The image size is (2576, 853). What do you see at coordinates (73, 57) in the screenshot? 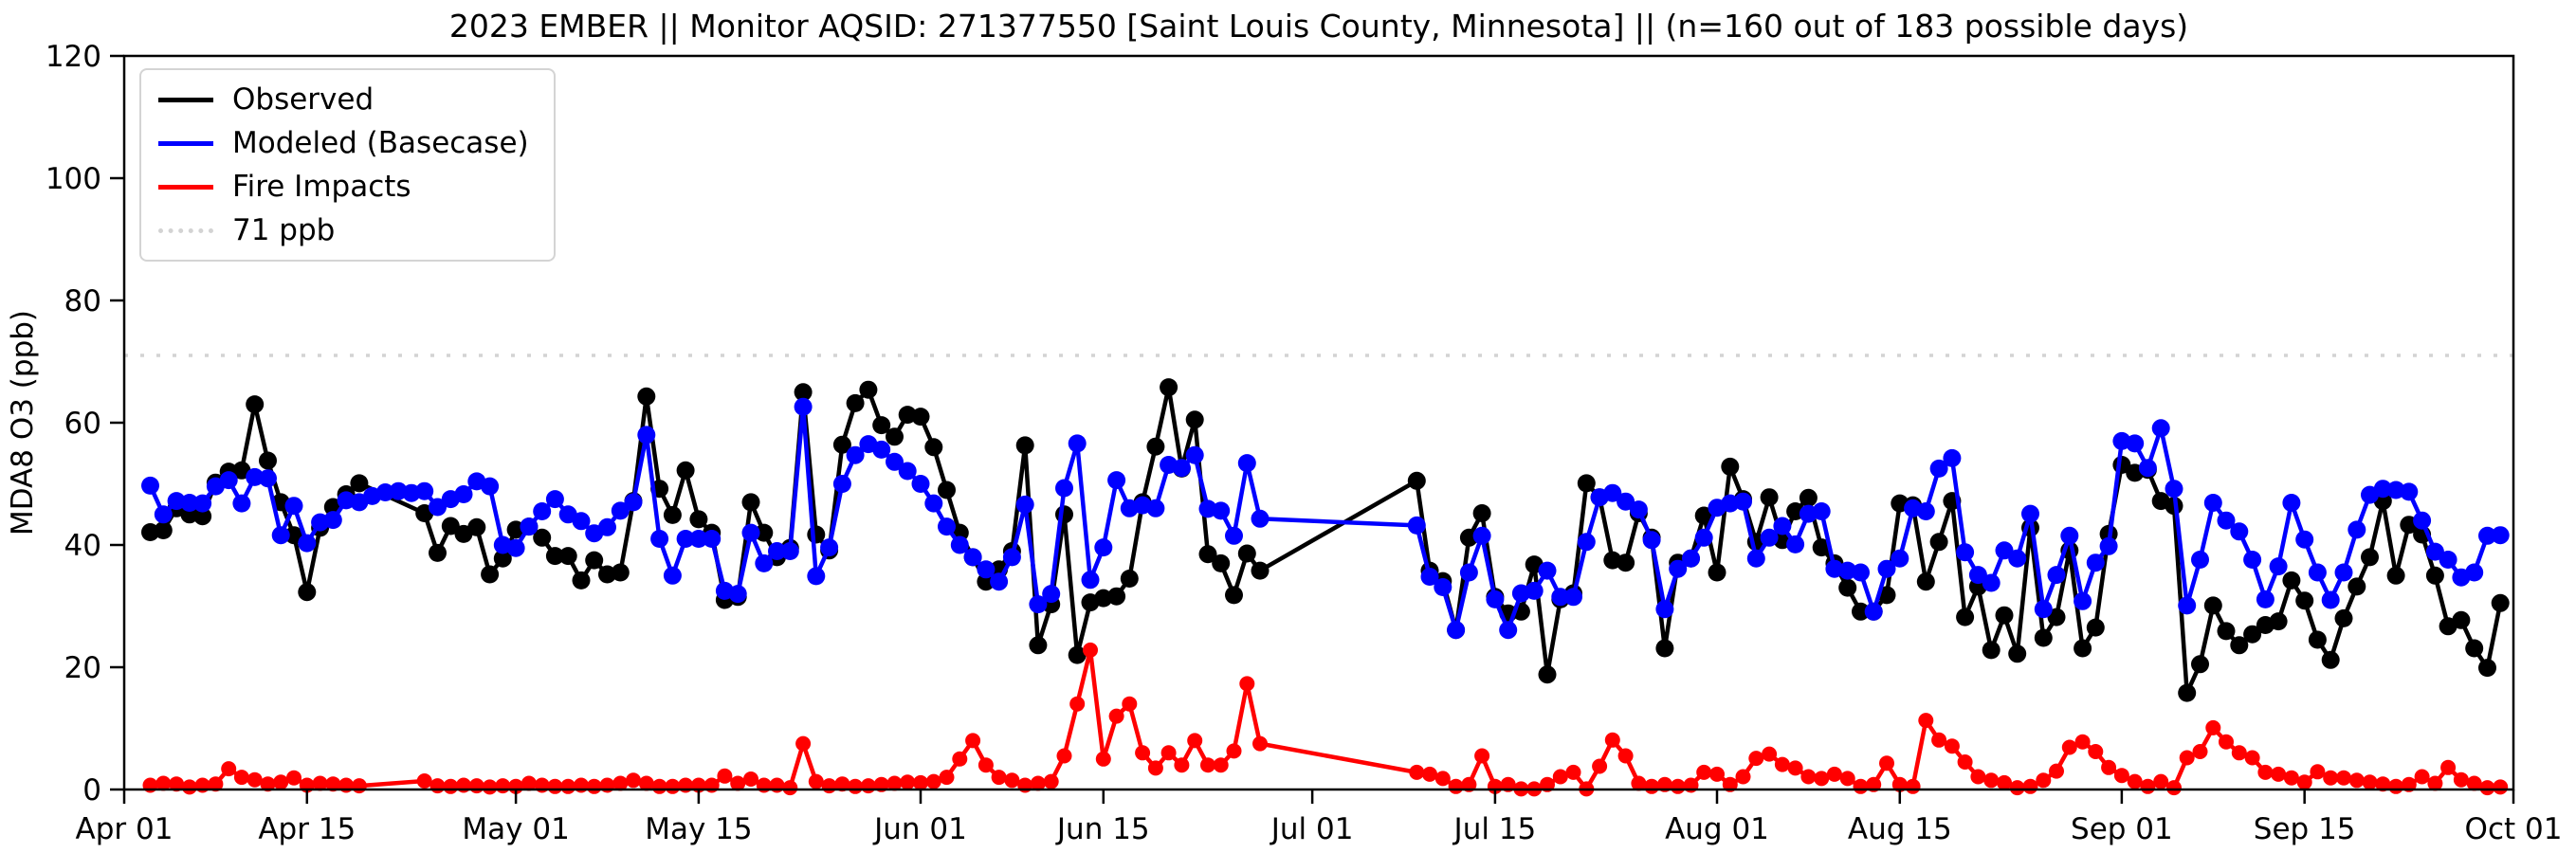
I see `y-tick-label: 120` at bounding box center [73, 57].